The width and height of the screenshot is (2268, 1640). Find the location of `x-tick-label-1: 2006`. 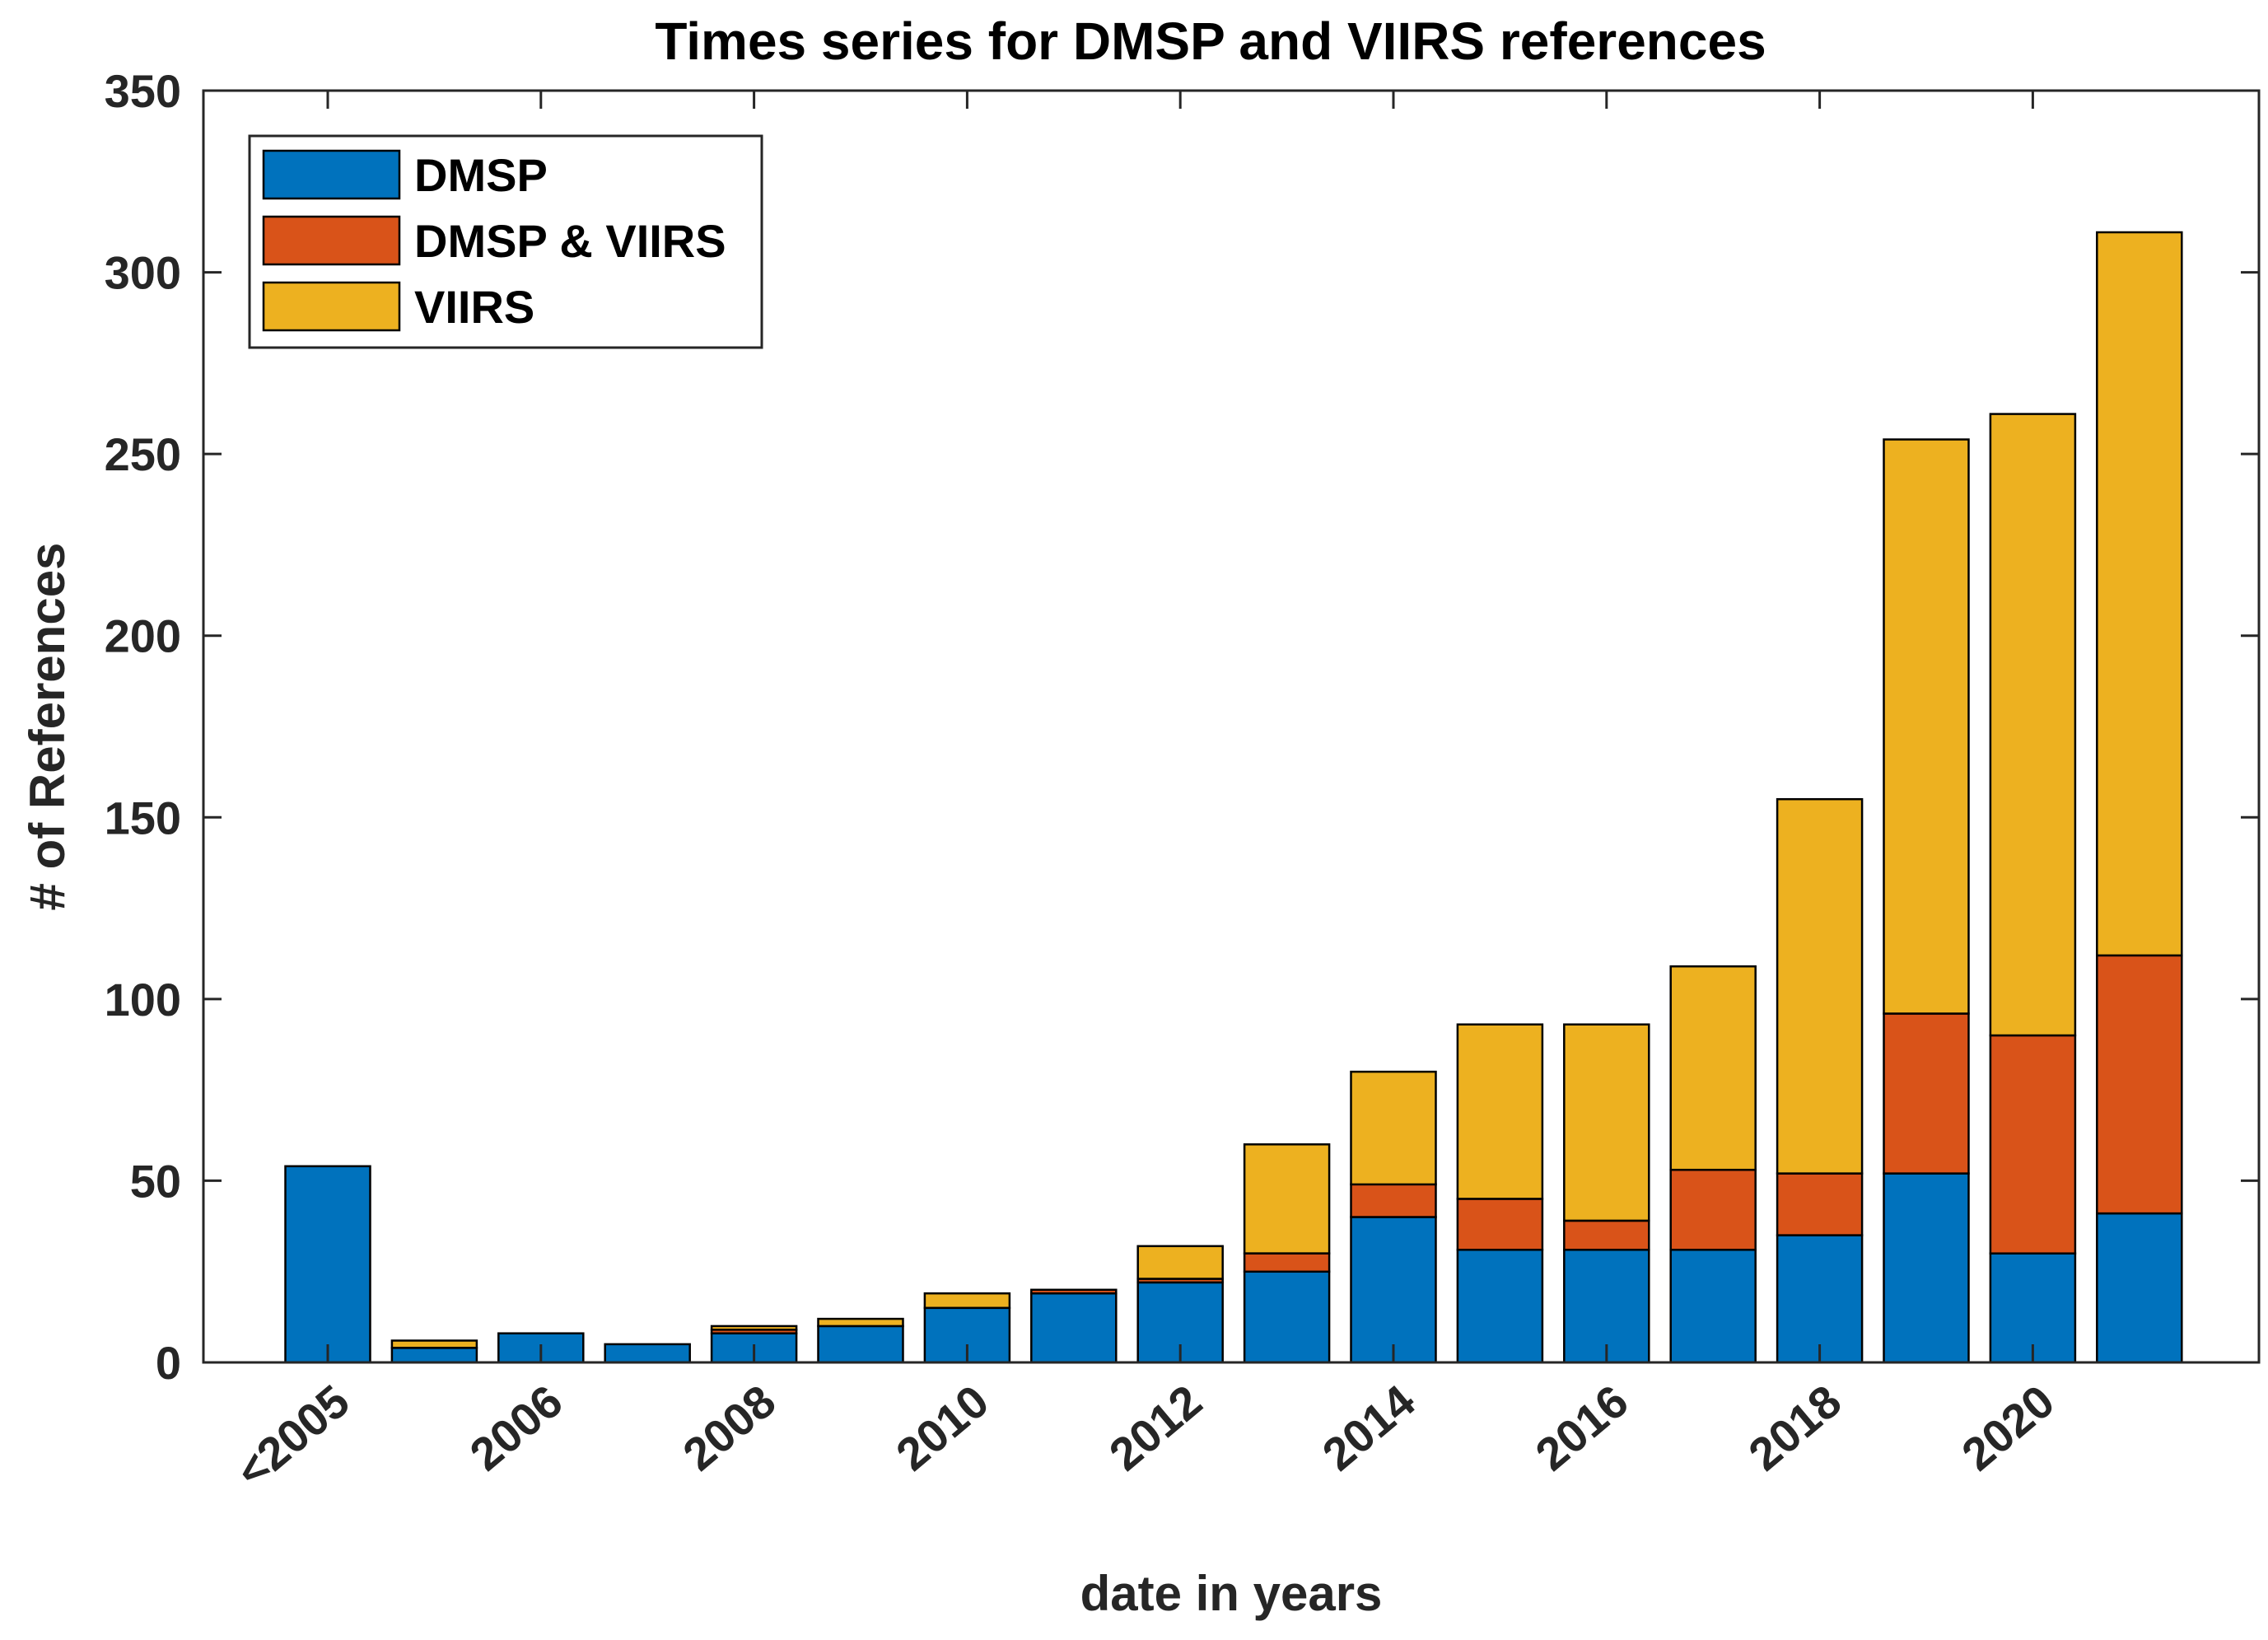

x-tick-label-1: 2006 is located at coordinates (516, 1427).